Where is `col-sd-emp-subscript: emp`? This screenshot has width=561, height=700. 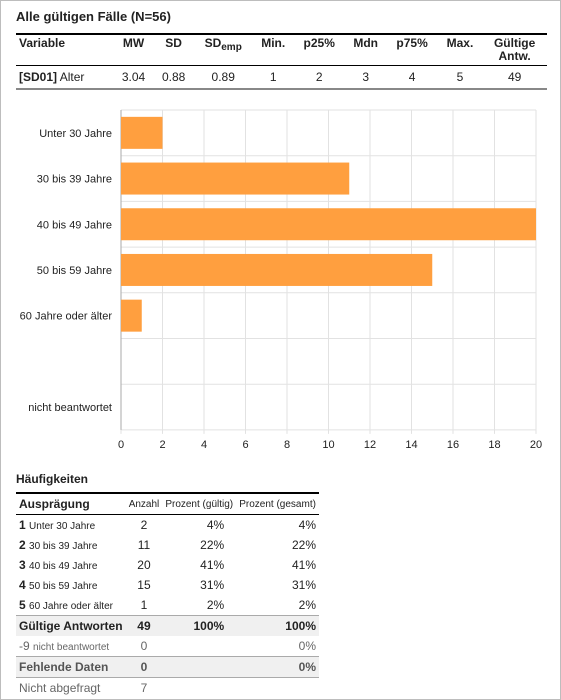
col-sd-emp-subscript: emp is located at coordinates (231, 47).